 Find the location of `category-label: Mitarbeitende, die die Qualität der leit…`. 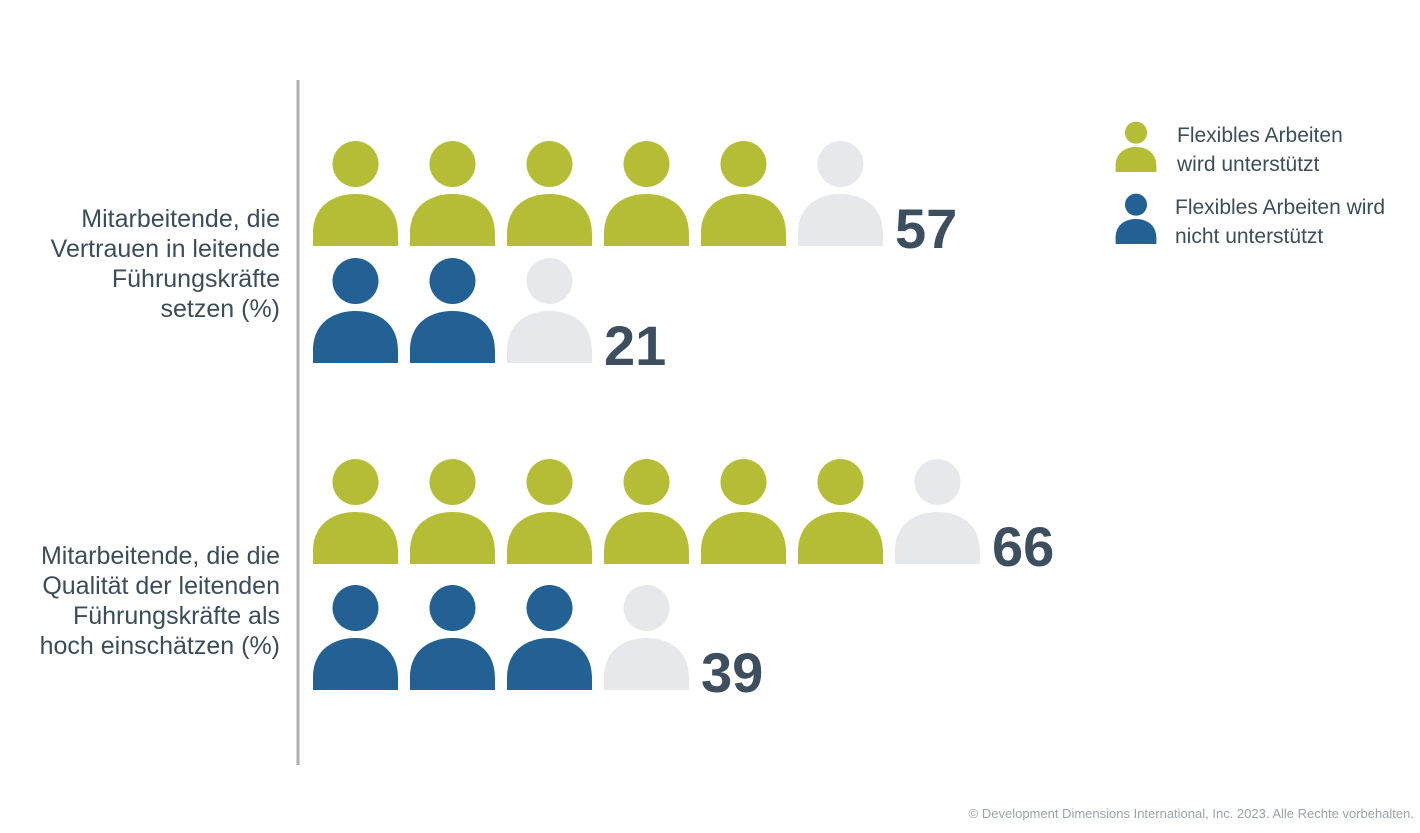

category-label: Mitarbeitende, die die Qualität der leit… is located at coordinates (159, 601).